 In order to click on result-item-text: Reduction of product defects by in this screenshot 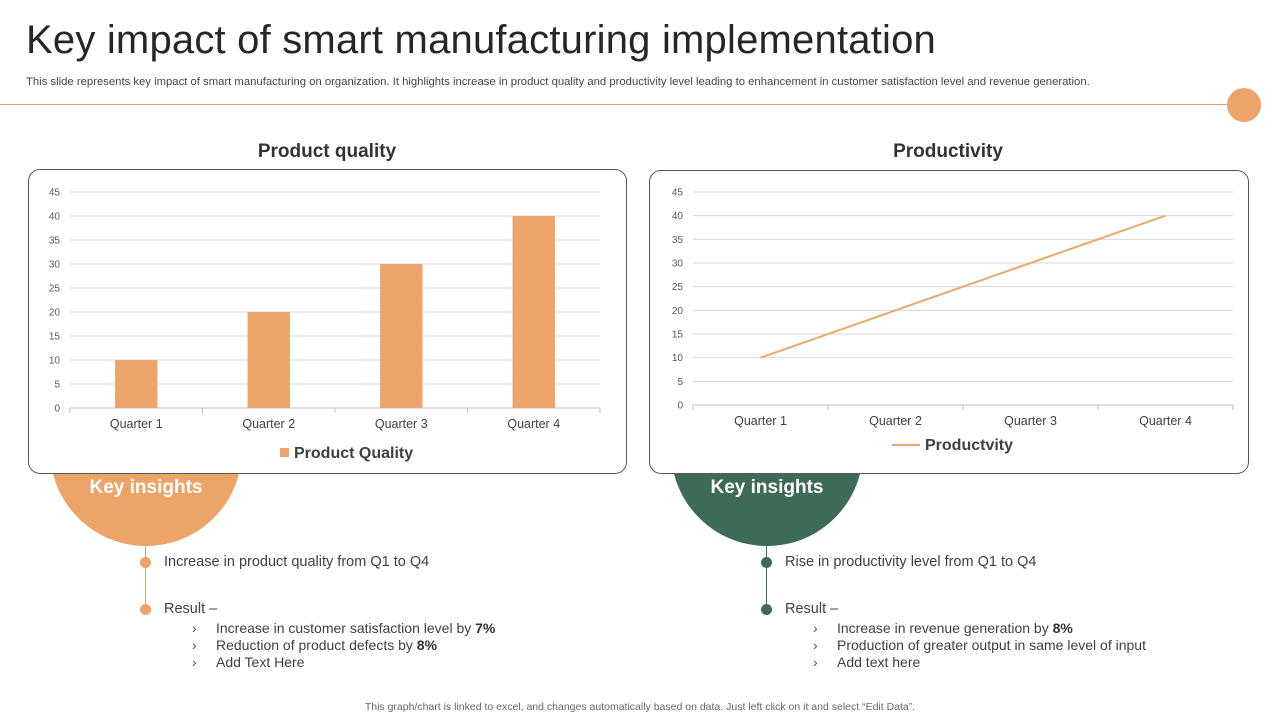, I will do `click(316, 645)`.